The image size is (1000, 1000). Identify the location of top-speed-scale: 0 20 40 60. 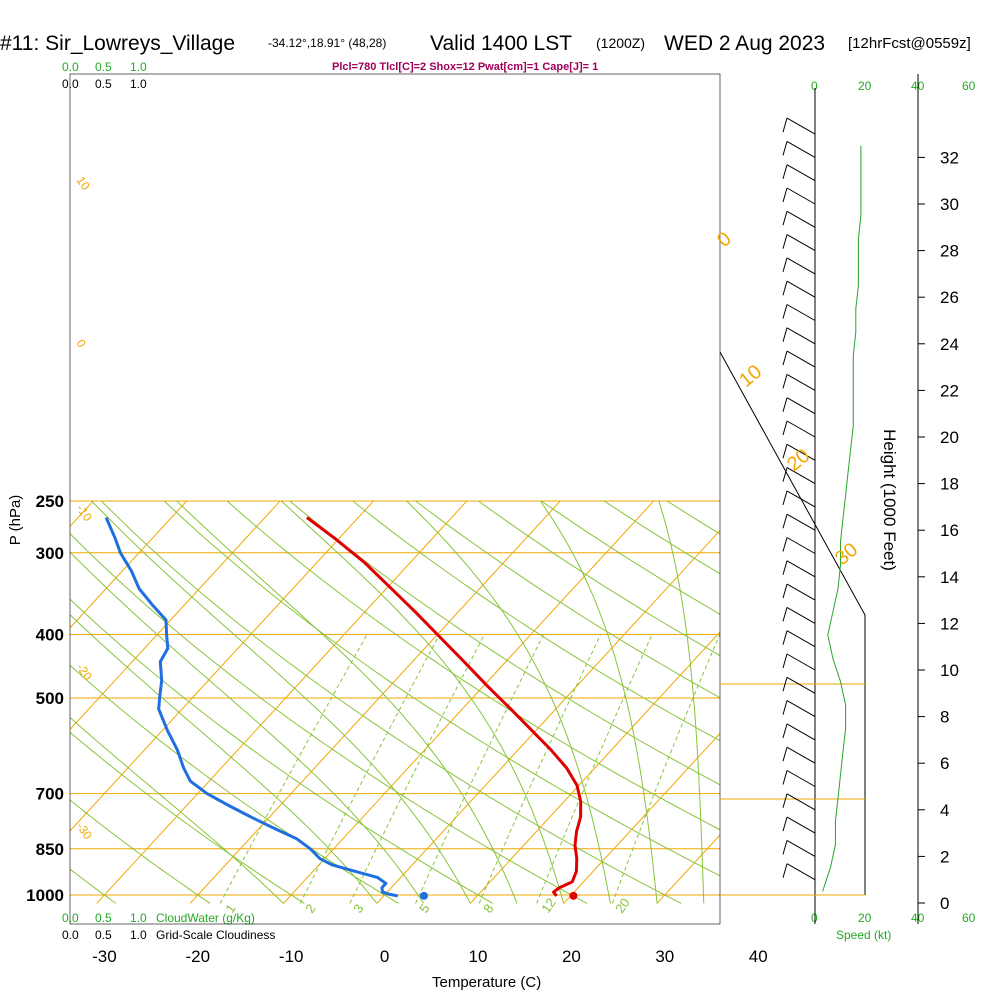
(893, 86).